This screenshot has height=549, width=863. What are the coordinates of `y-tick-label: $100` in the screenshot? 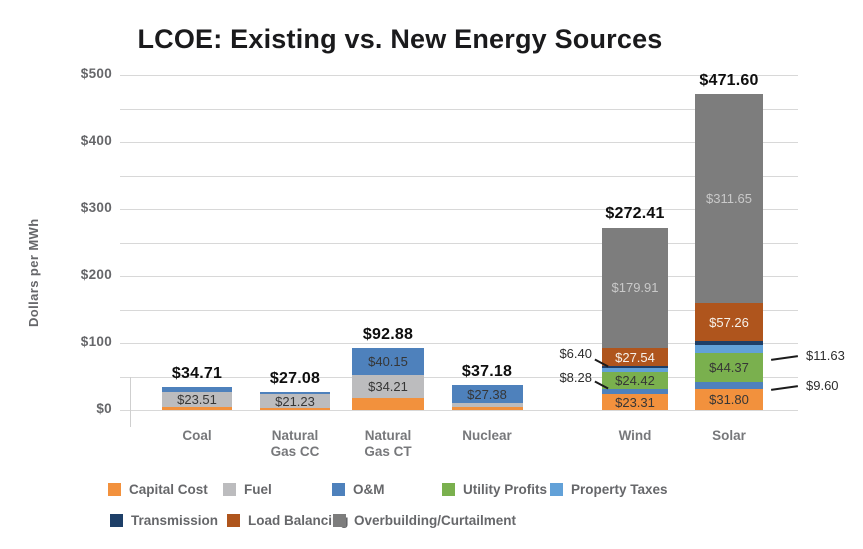 It's located at (96, 341).